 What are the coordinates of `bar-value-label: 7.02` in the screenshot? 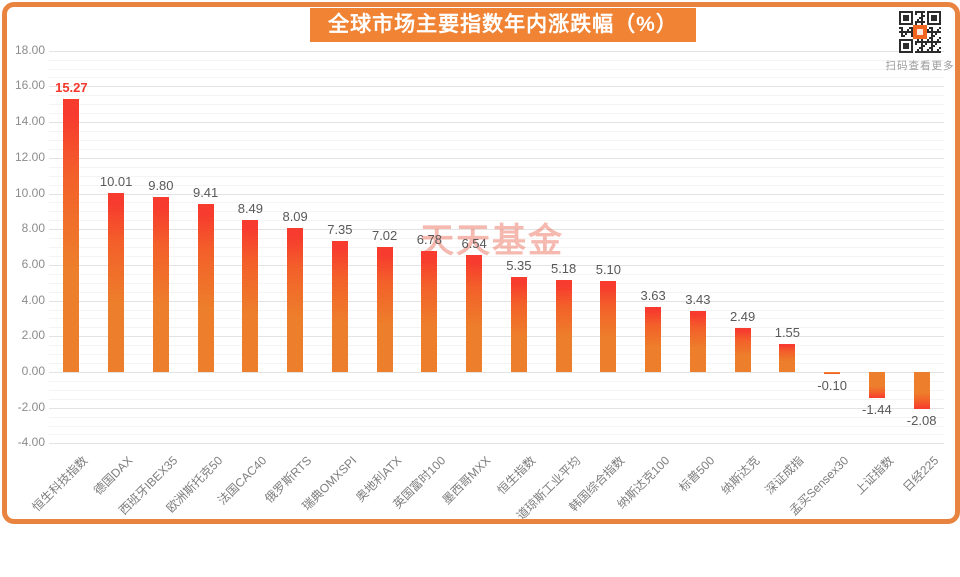 It's located at (384, 235).